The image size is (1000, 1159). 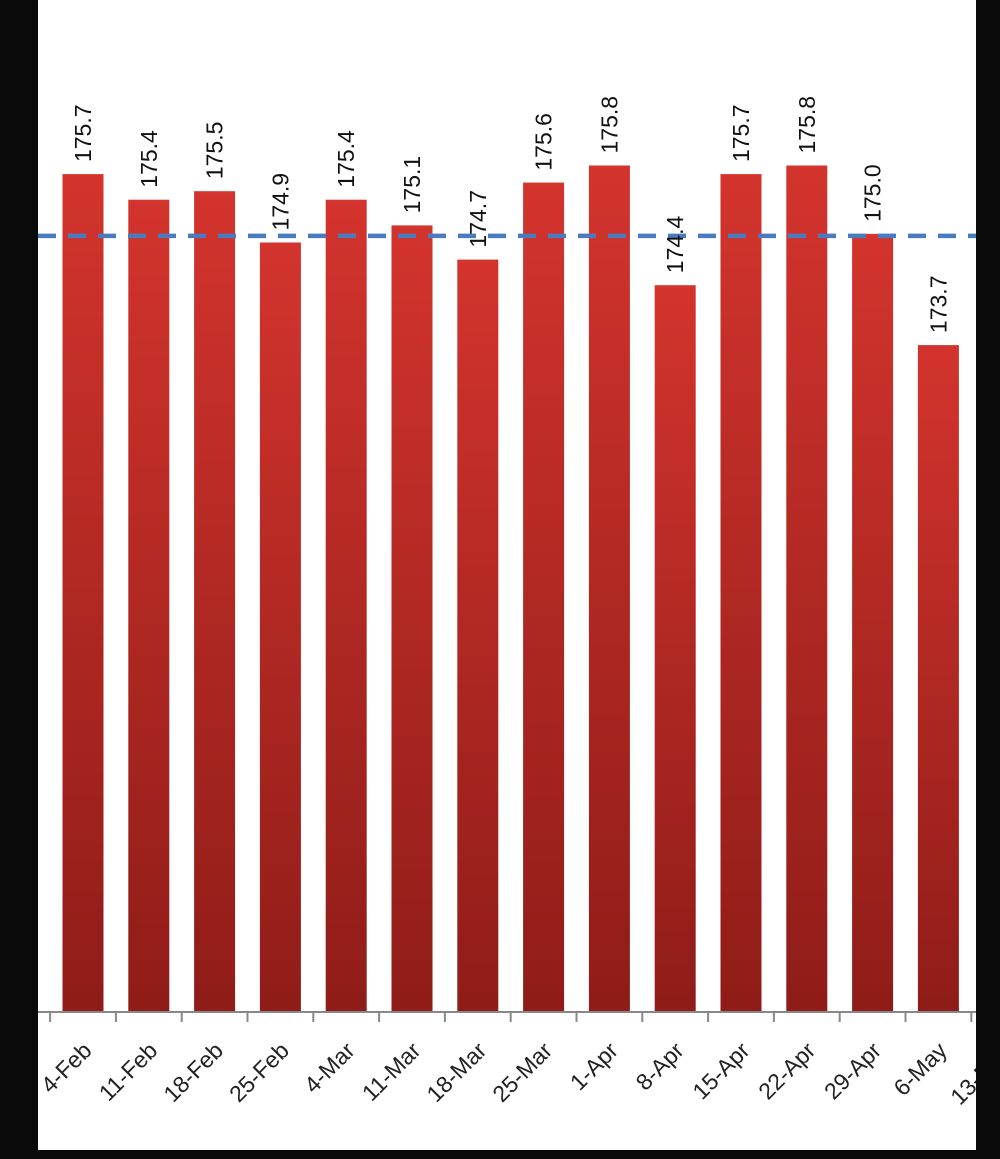 I want to click on bar-11-Mar, so click(x=412, y=618).